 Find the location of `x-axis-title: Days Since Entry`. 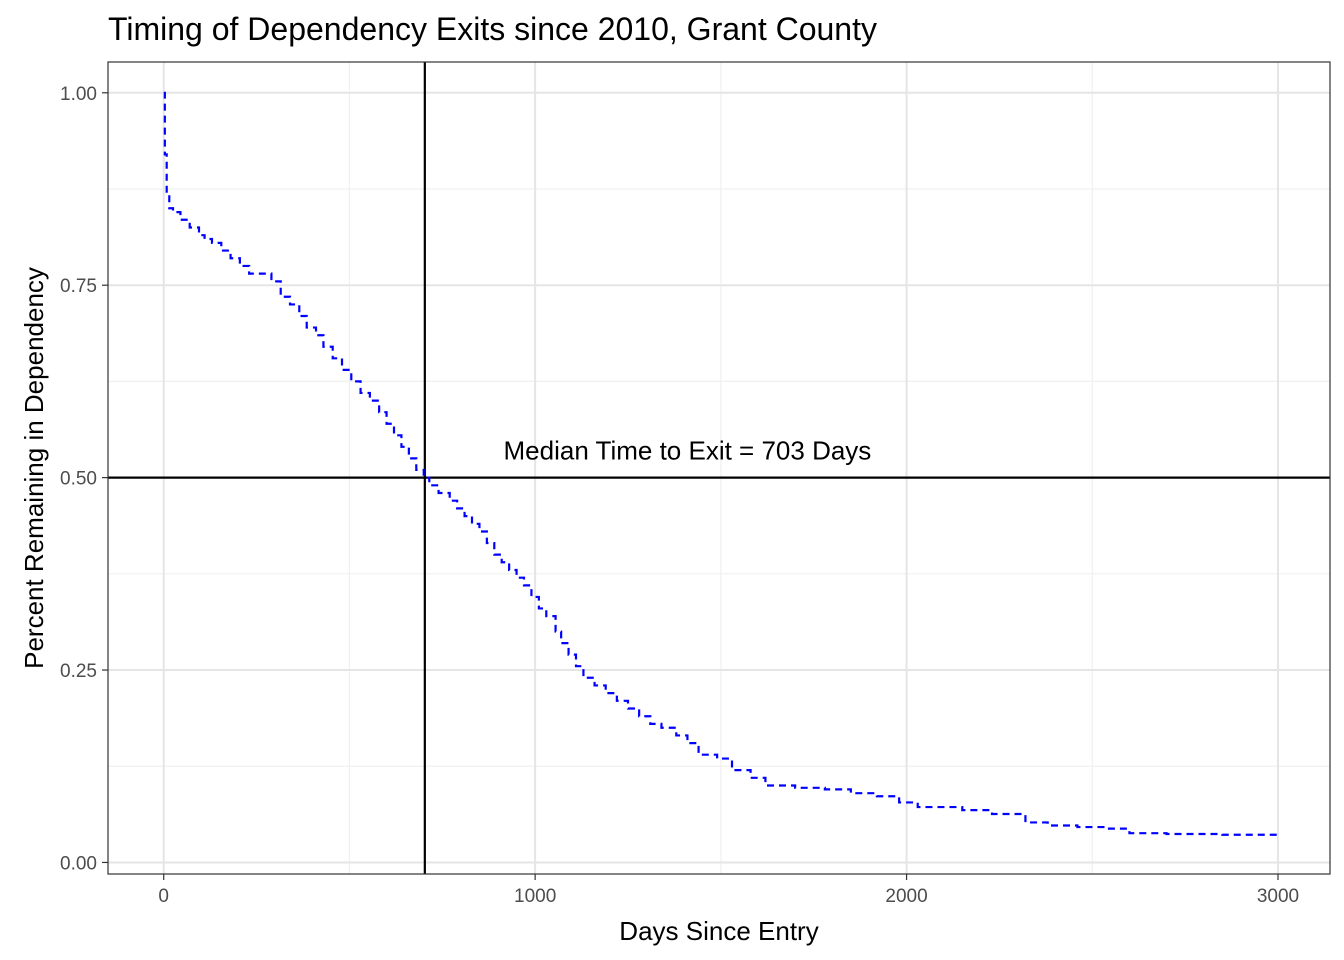

x-axis-title: Days Since Entry is located at coordinates (718, 931).